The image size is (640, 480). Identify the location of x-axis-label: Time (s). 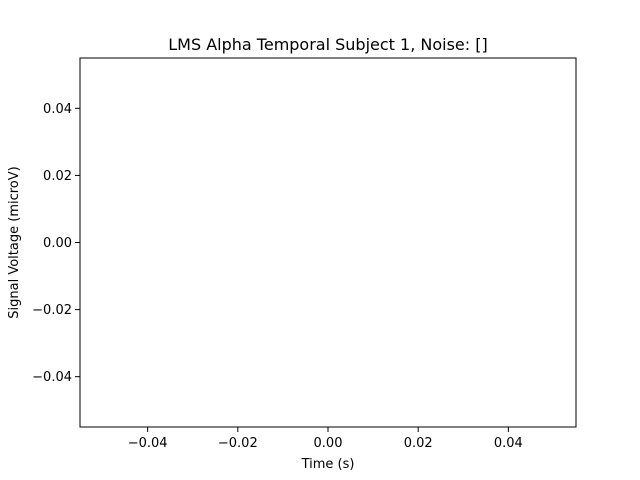
(328, 464).